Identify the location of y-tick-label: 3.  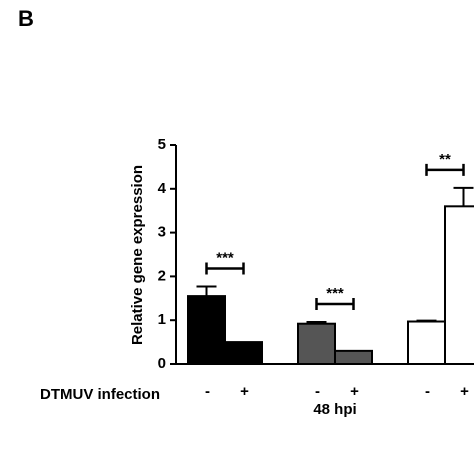
(162, 232).